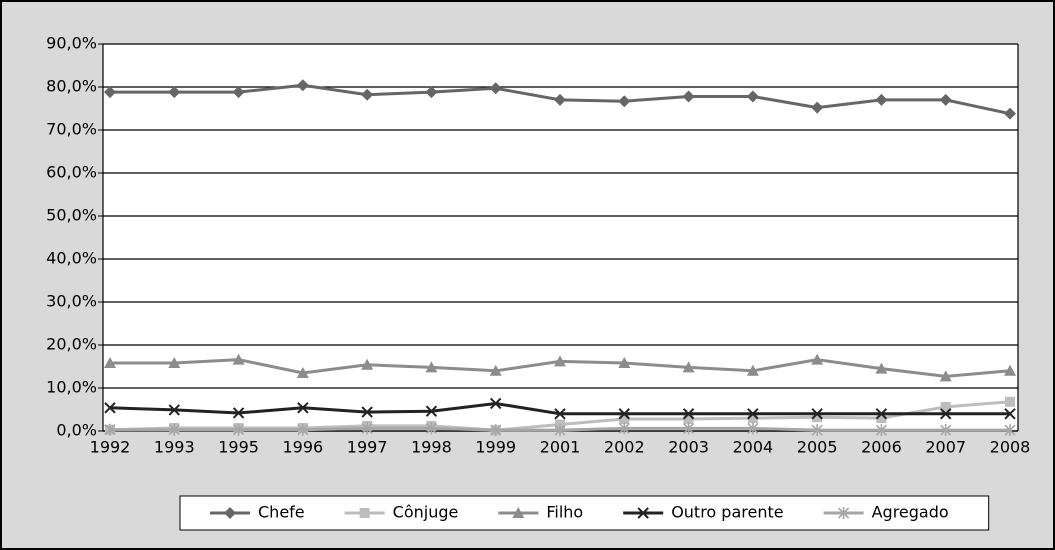 The height and width of the screenshot is (550, 1055). What do you see at coordinates (431, 447) in the screenshot?
I see `x-tick-label: 1998` at bounding box center [431, 447].